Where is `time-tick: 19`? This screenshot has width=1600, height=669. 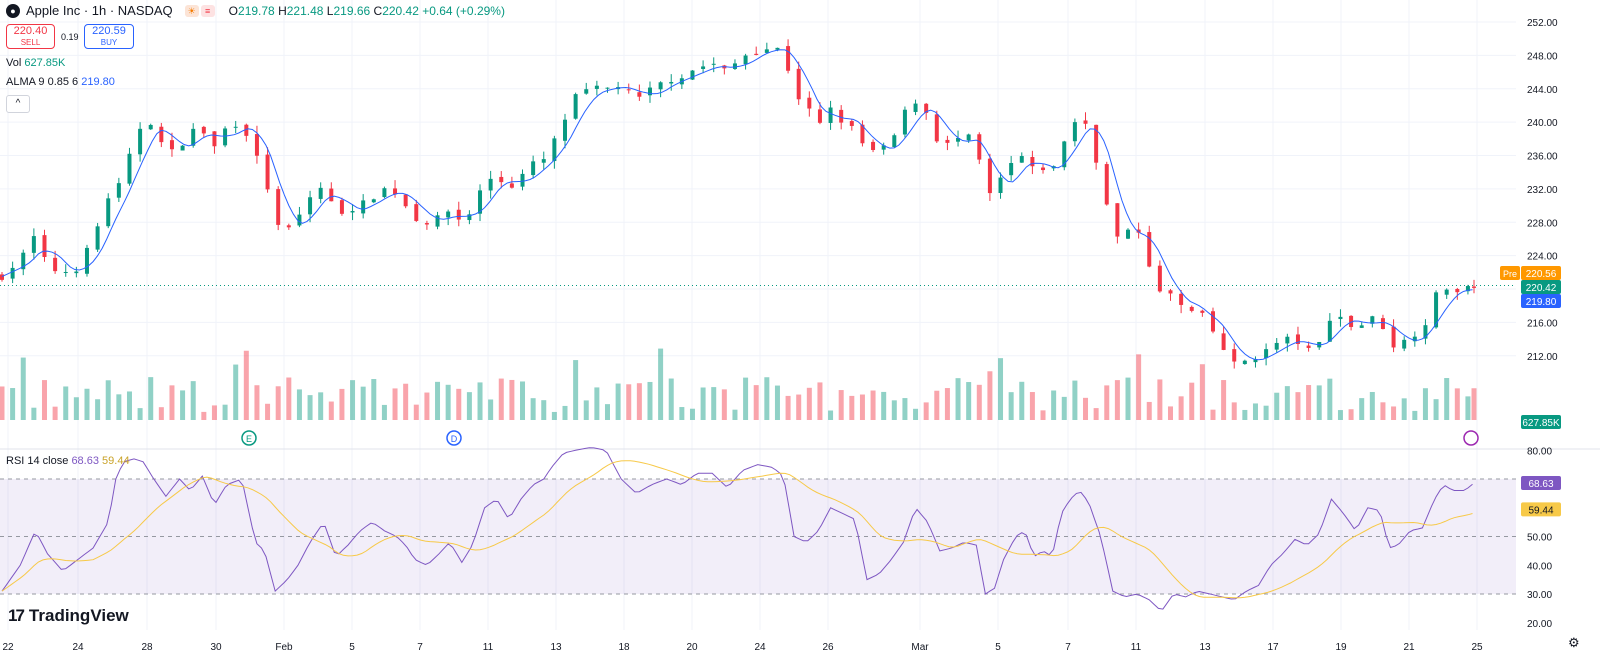 time-tick: 19 is located at coordinates (1341, 647).